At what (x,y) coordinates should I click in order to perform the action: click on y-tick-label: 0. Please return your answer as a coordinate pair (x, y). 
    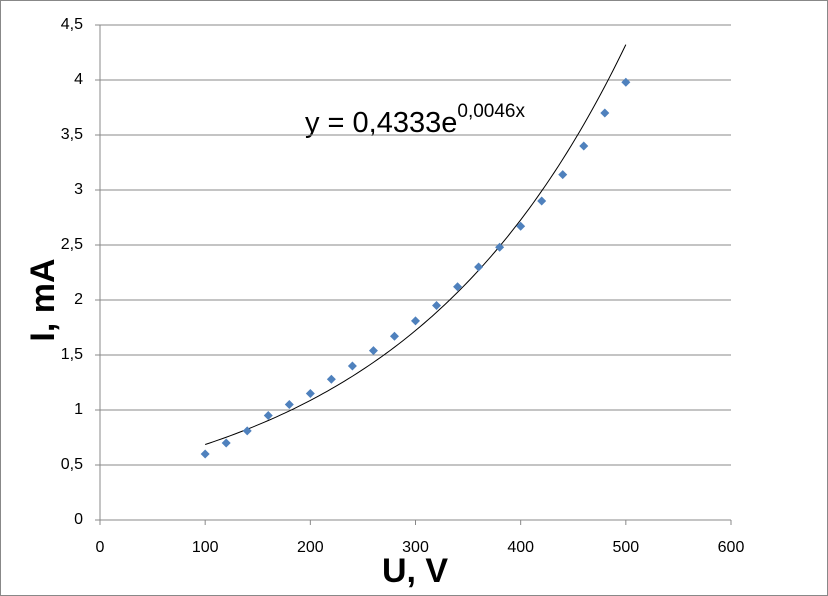
    Looking at the image, I should click on (78, 519).